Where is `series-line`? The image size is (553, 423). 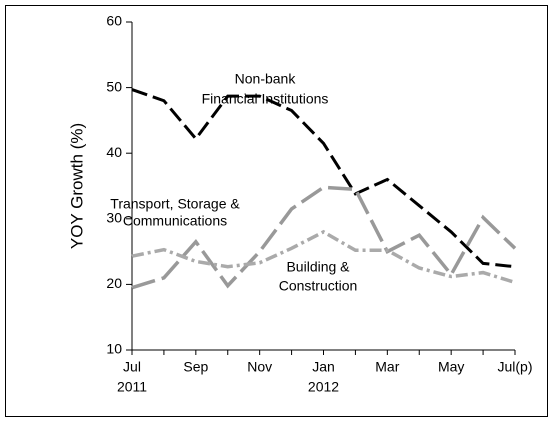
series-line is located at coordinates (323, 257).